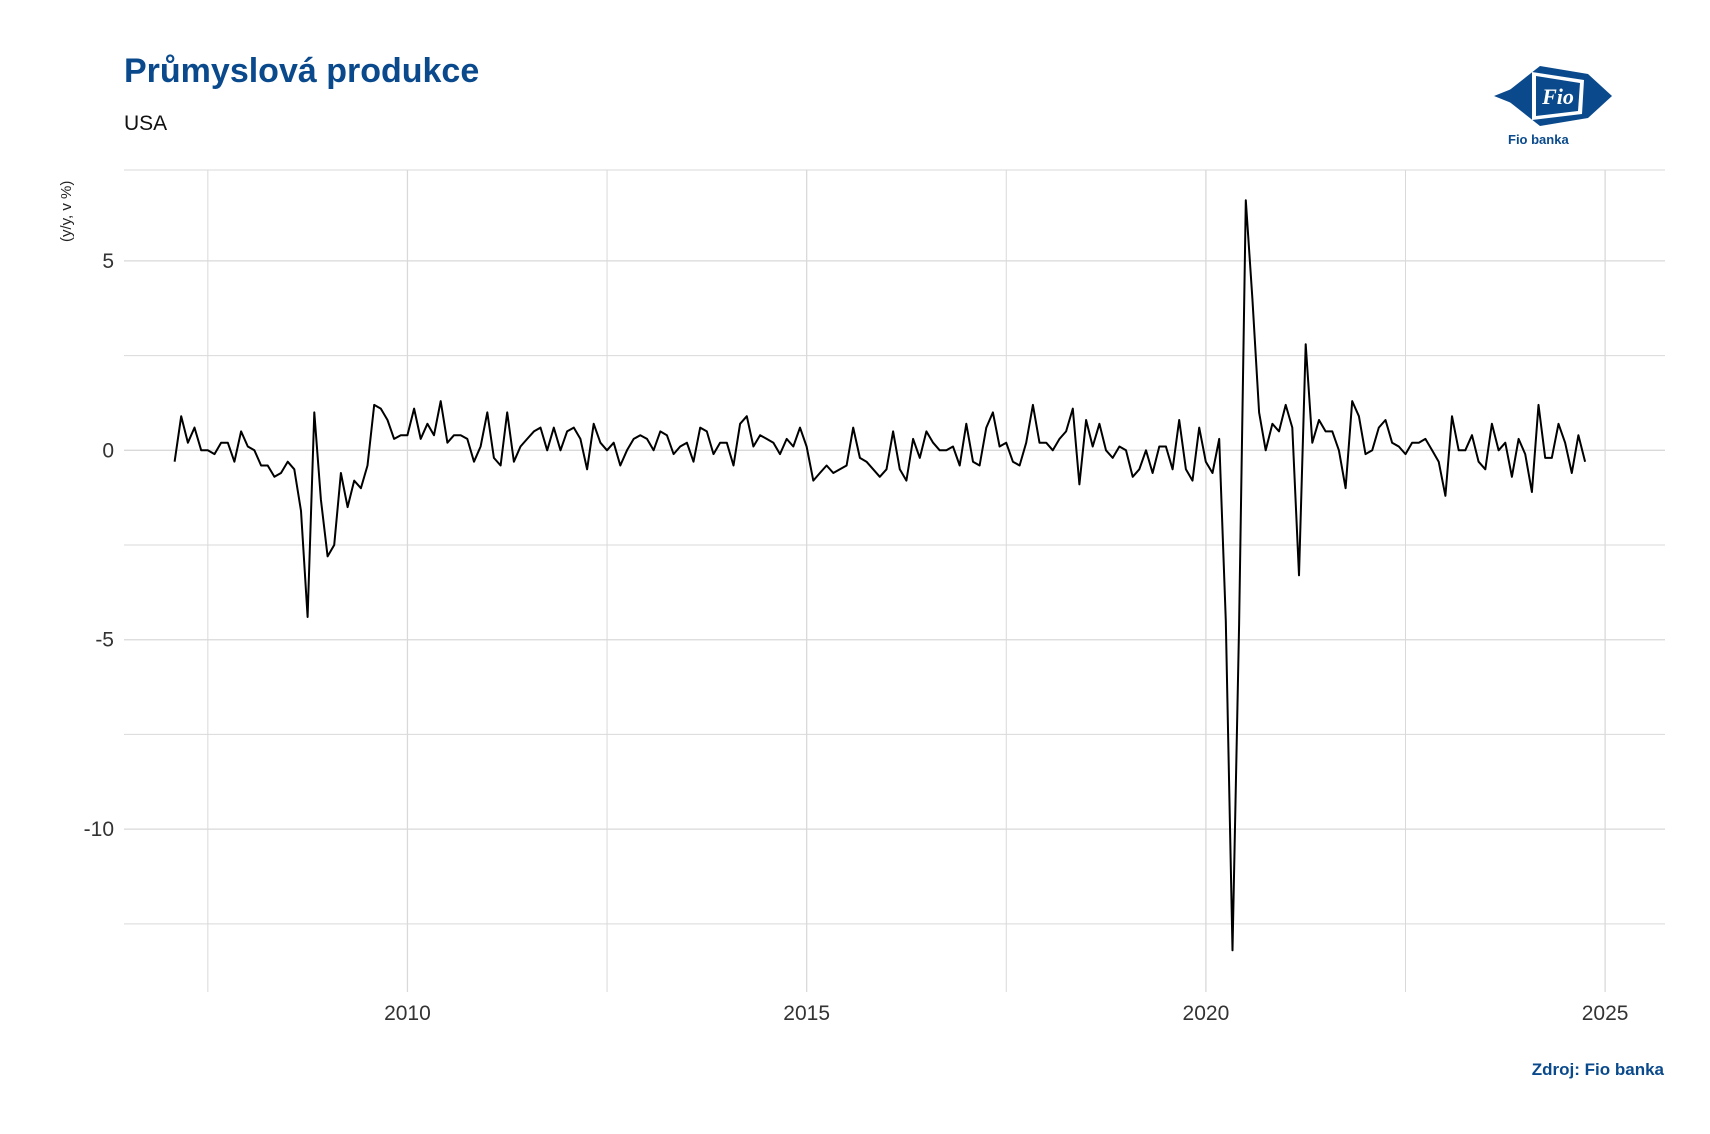  I want to click on x-tick-label: 2020, so click(1206, 1013).